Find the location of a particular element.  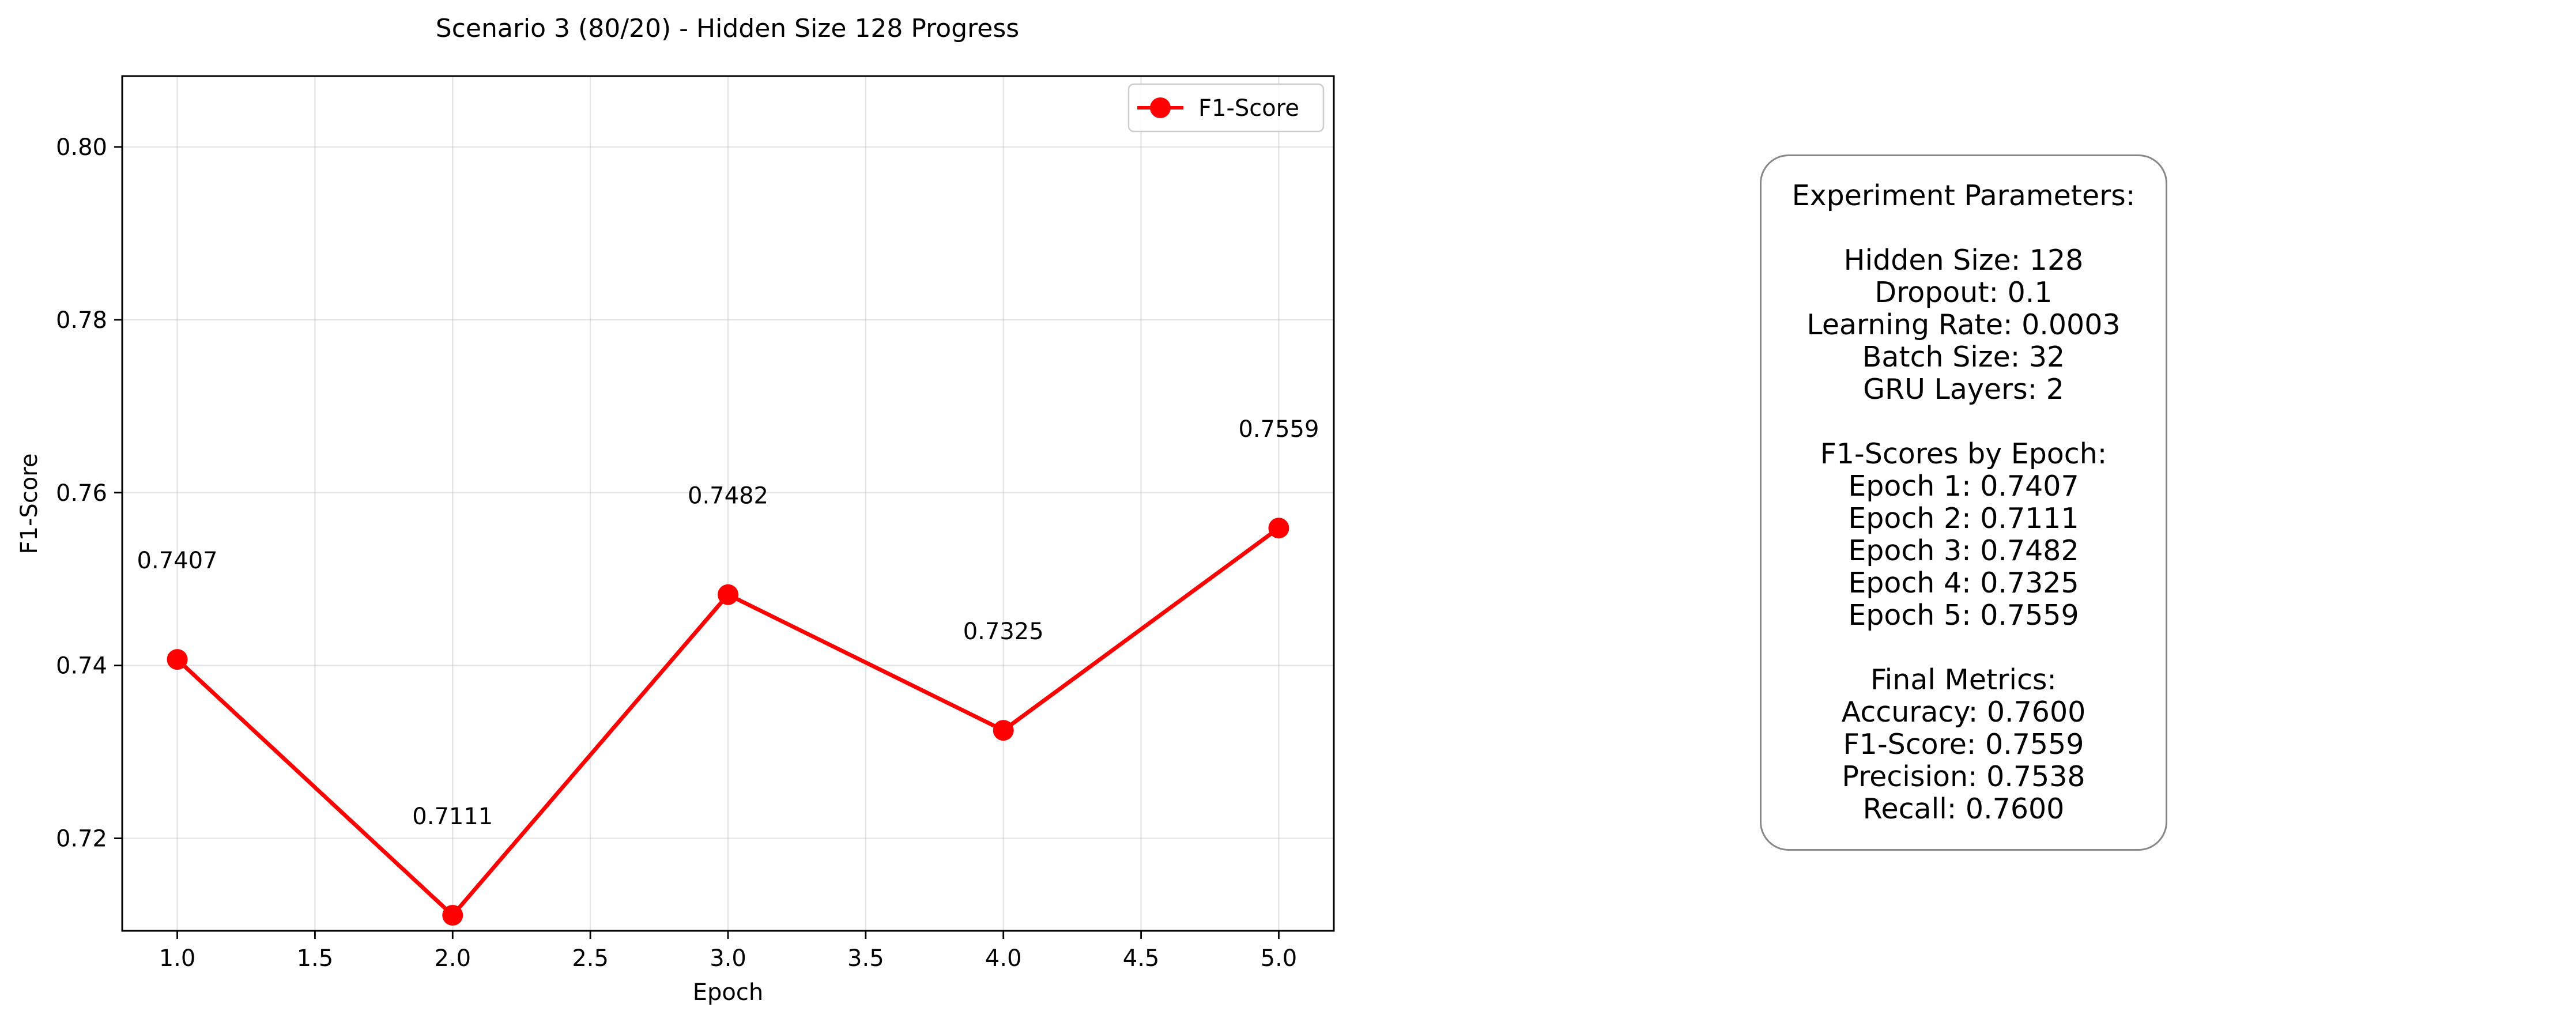

params-line: Learning Rate: 0.0003 is located at coordinates (1963, 324).